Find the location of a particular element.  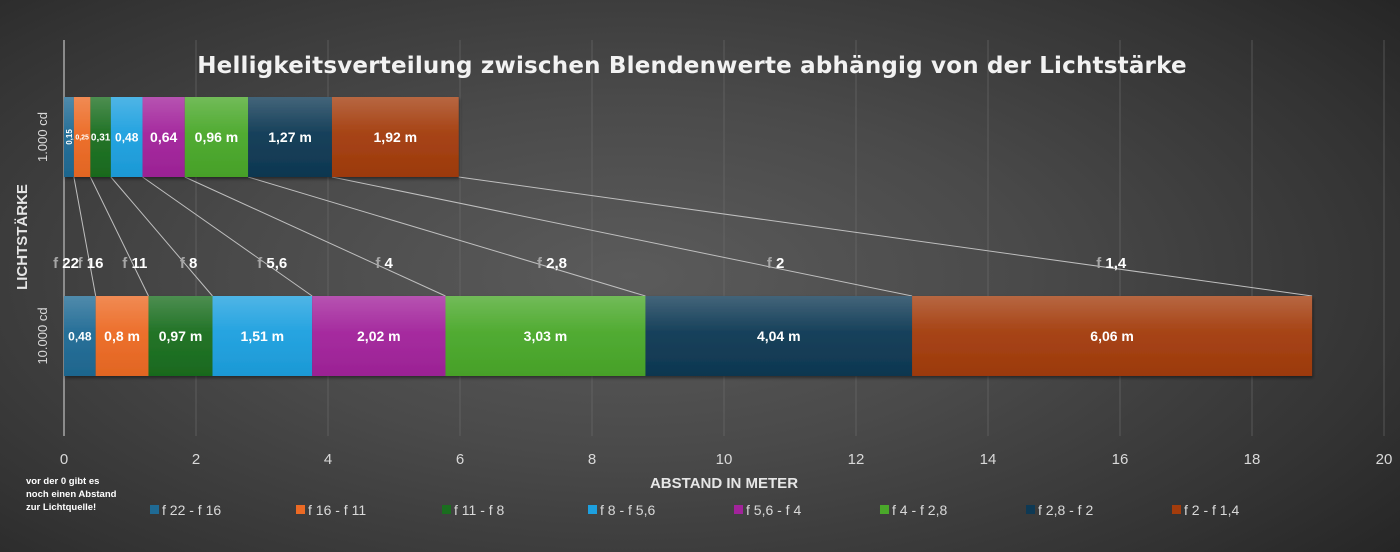

data-label: 0,15 is located at coordinates (69, 137).